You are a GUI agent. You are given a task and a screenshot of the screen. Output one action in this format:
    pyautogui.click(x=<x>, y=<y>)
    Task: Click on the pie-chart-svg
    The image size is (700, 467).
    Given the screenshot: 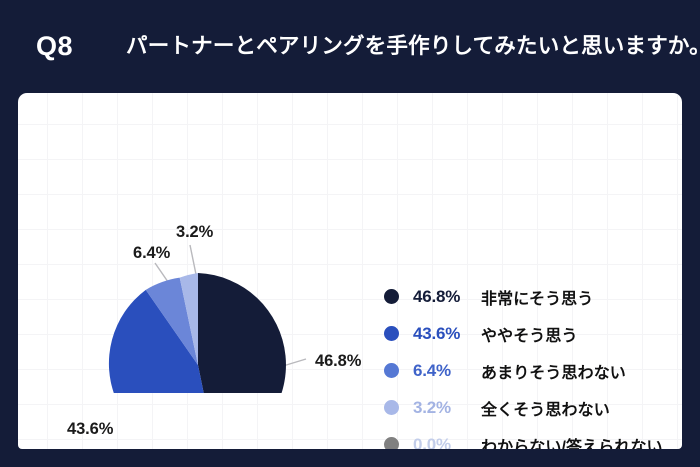 What is the action you would take?
    pyautogui.click(x=207, y=318)
    